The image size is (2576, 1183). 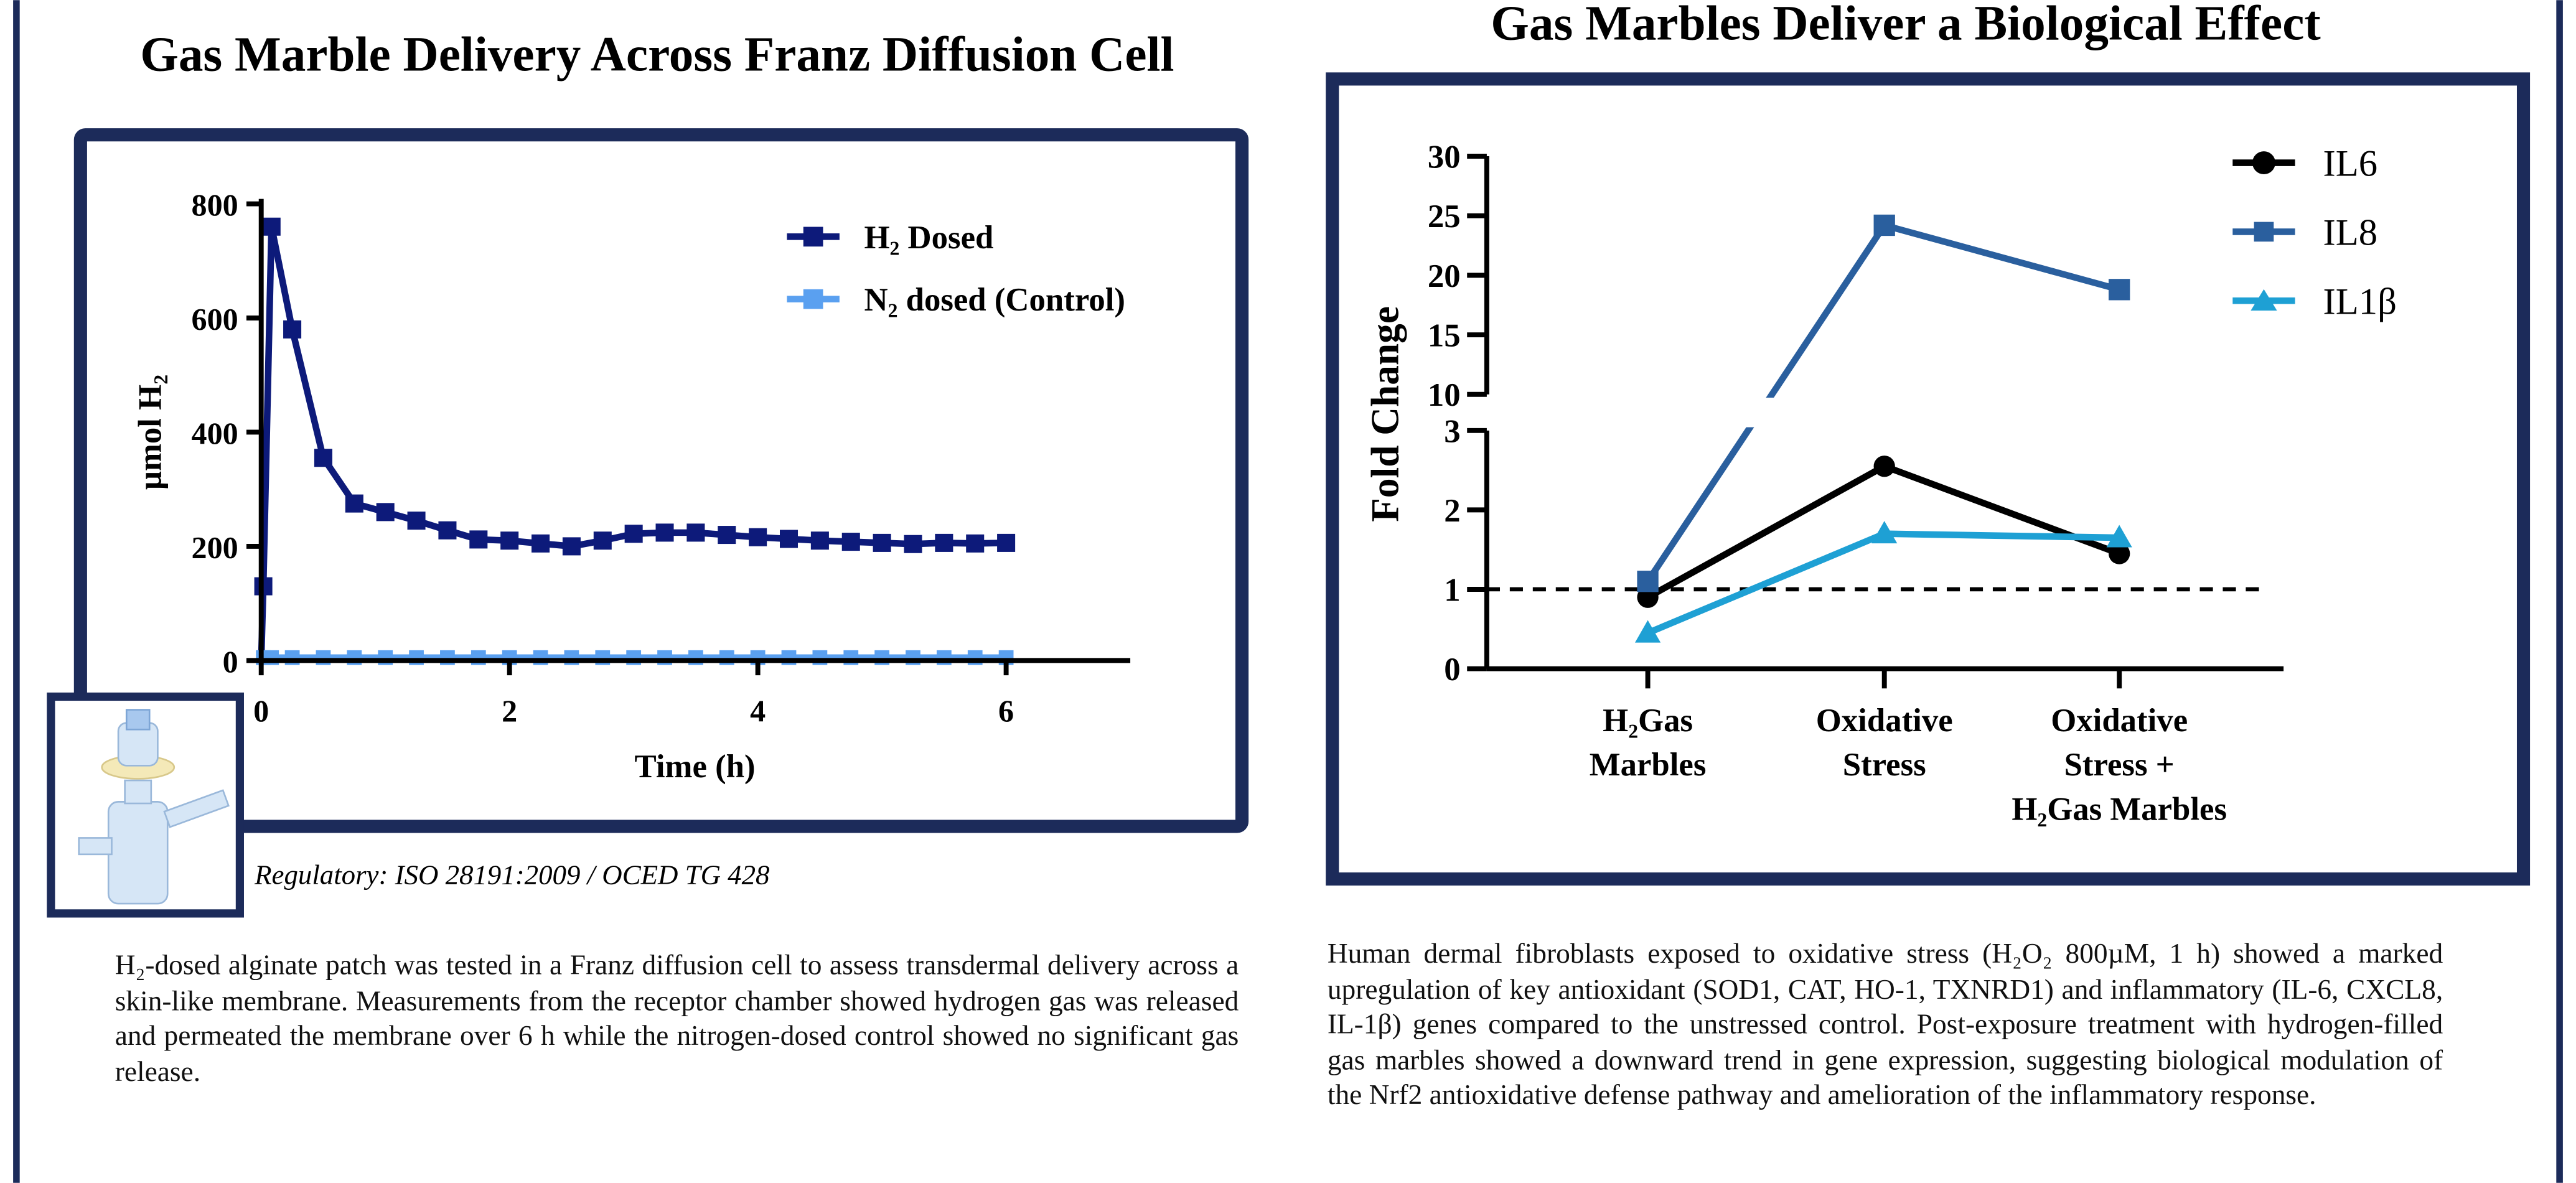 What do you see at coordinates (695, 767) in the screenshot?
I see `x-axis-label: Time (h)` at bounding box center [695, 767].